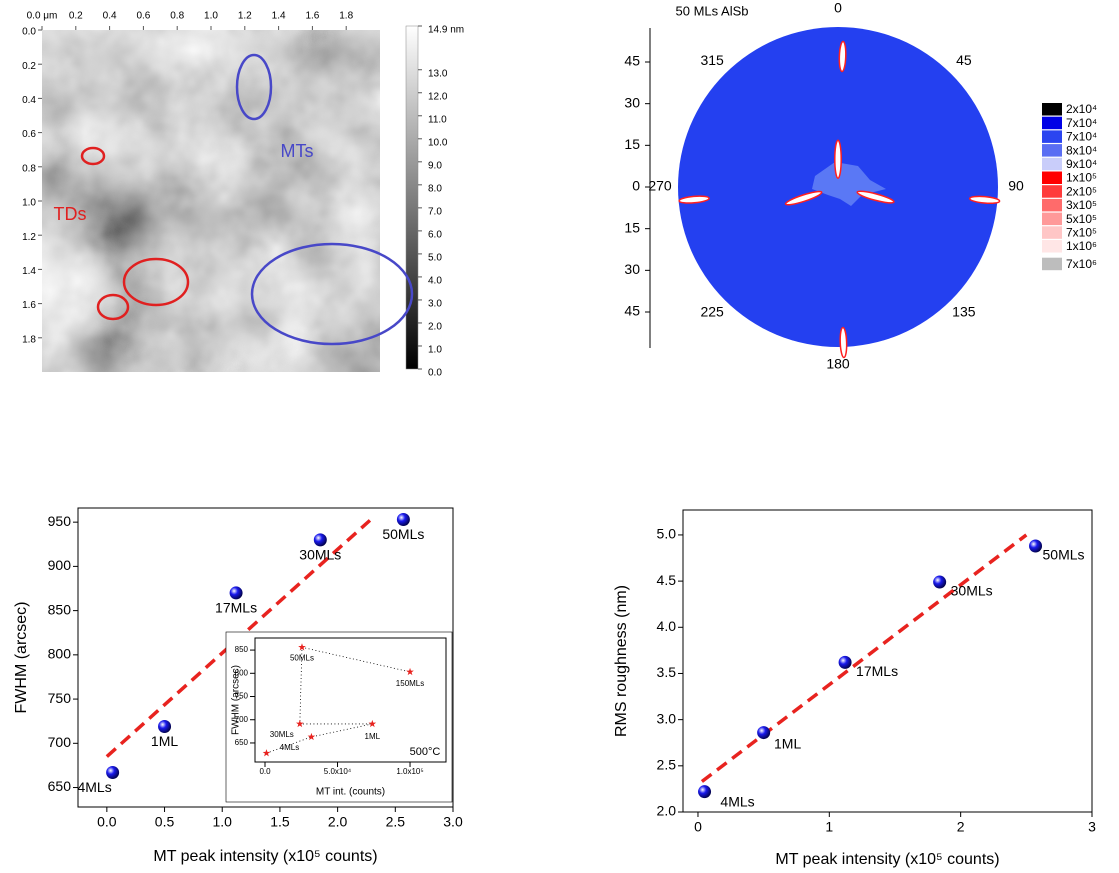 The image size is (1119, 873). I want to click on y-tick-label: 1.0, so click(29, 203).